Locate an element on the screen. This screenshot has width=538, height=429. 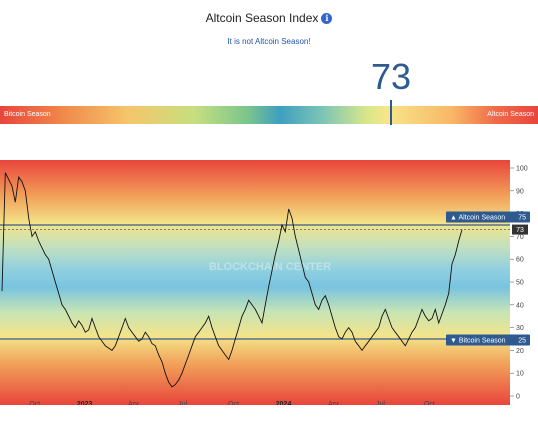
y-tick-label: 20 is located at coordinates (520, 351).